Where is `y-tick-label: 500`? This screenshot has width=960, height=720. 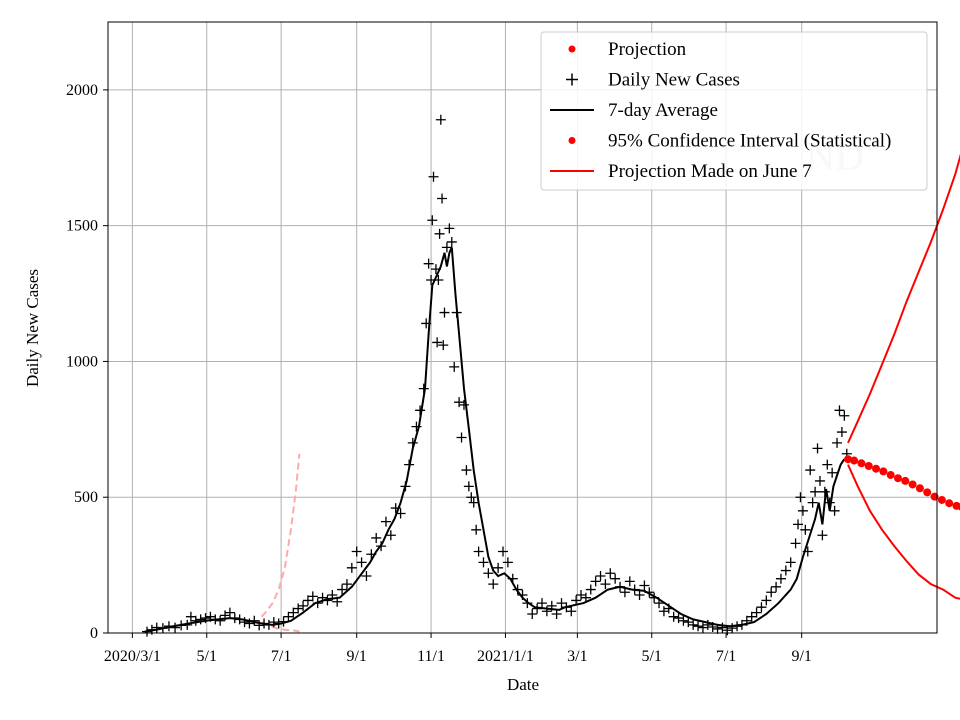 y-tick-label: 500 is located at coordinates (86, 497).